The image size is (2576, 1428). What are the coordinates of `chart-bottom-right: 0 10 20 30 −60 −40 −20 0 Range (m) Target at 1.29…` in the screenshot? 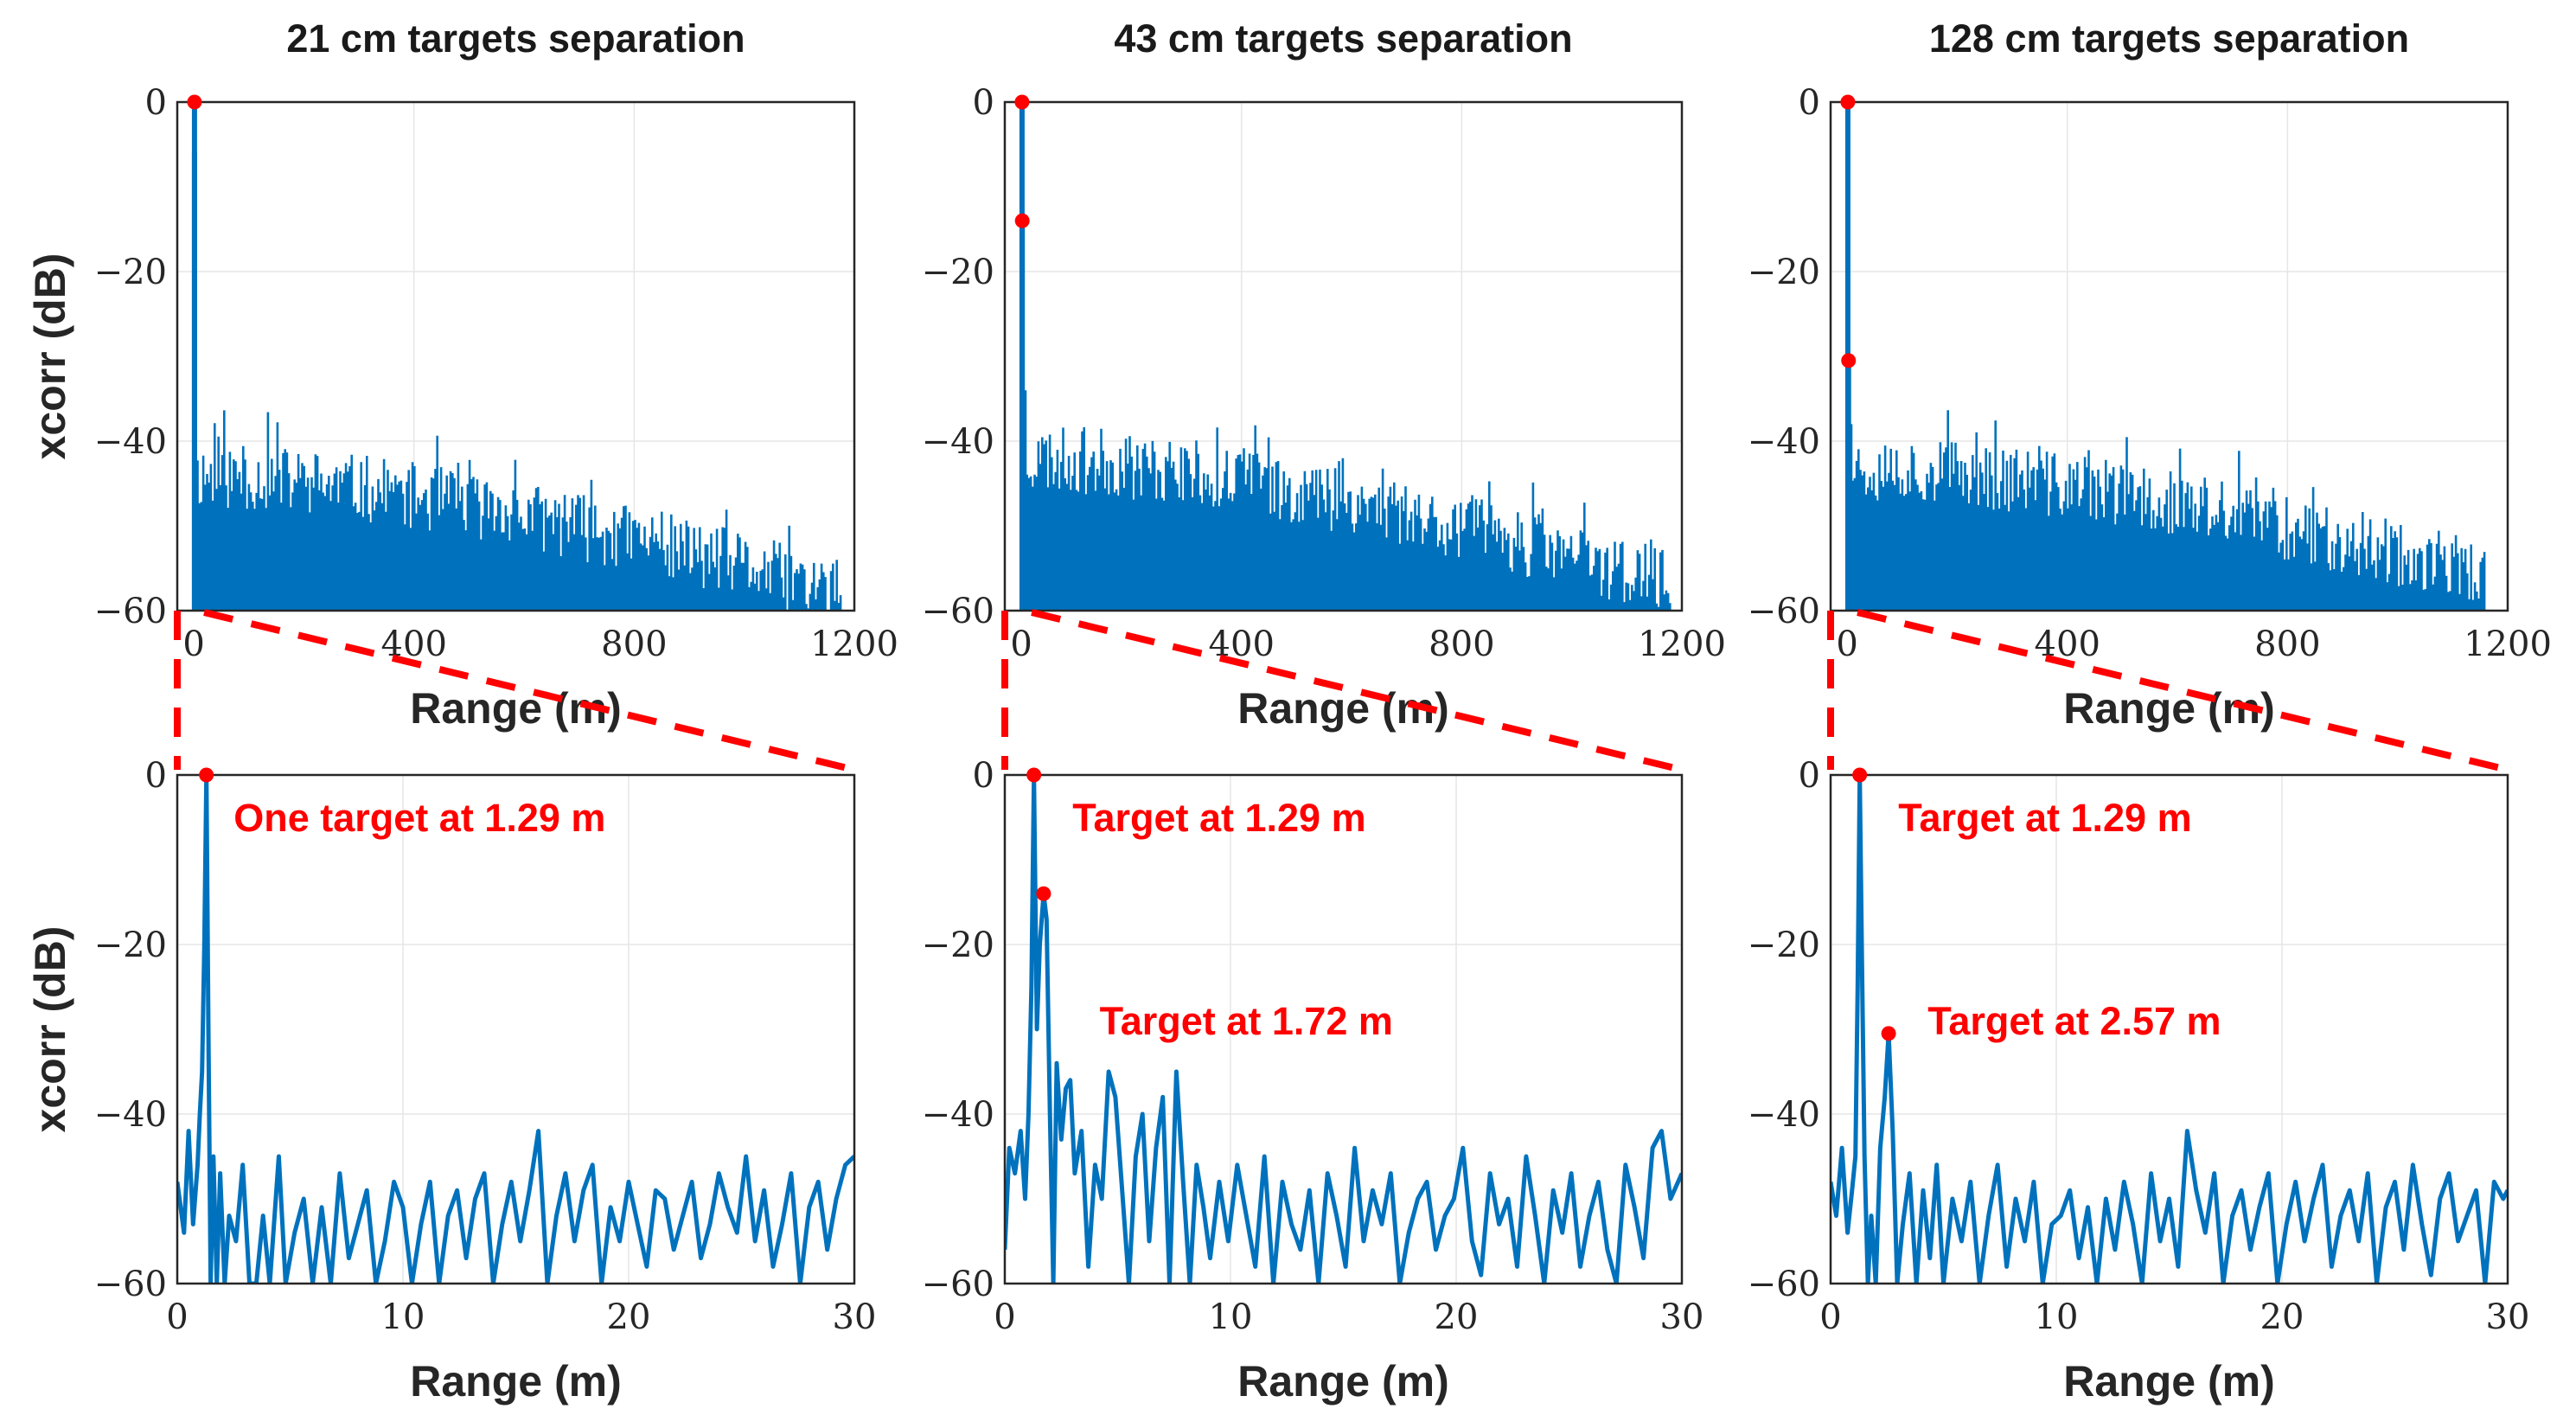 It's located at (2139, 1081).